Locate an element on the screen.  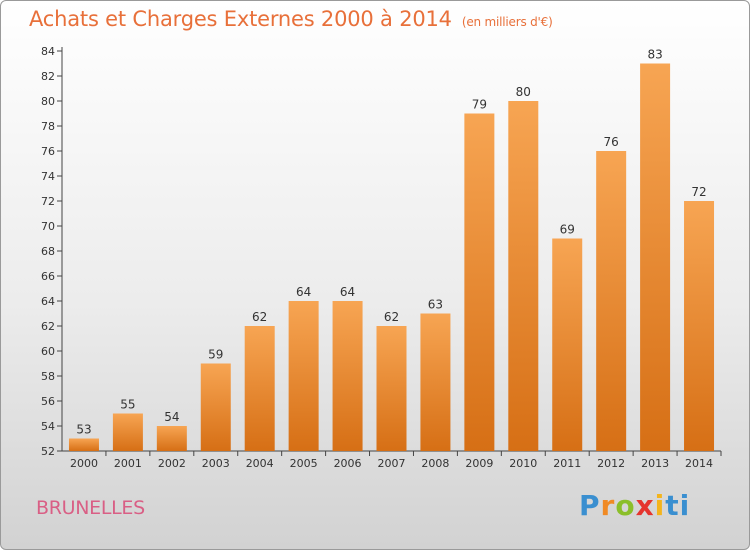
x-tick-label: 2014 is located at coordinates (699, 463).